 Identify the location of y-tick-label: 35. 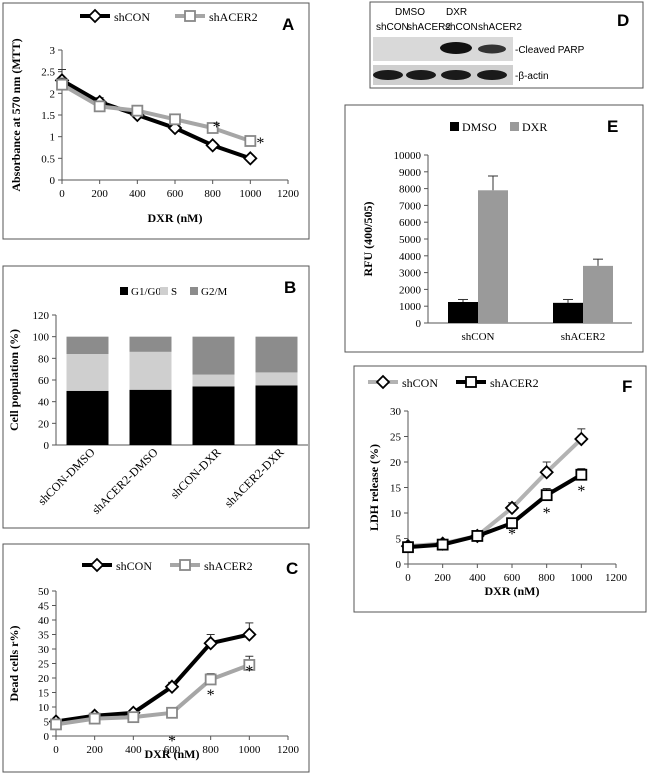
(44, 636).